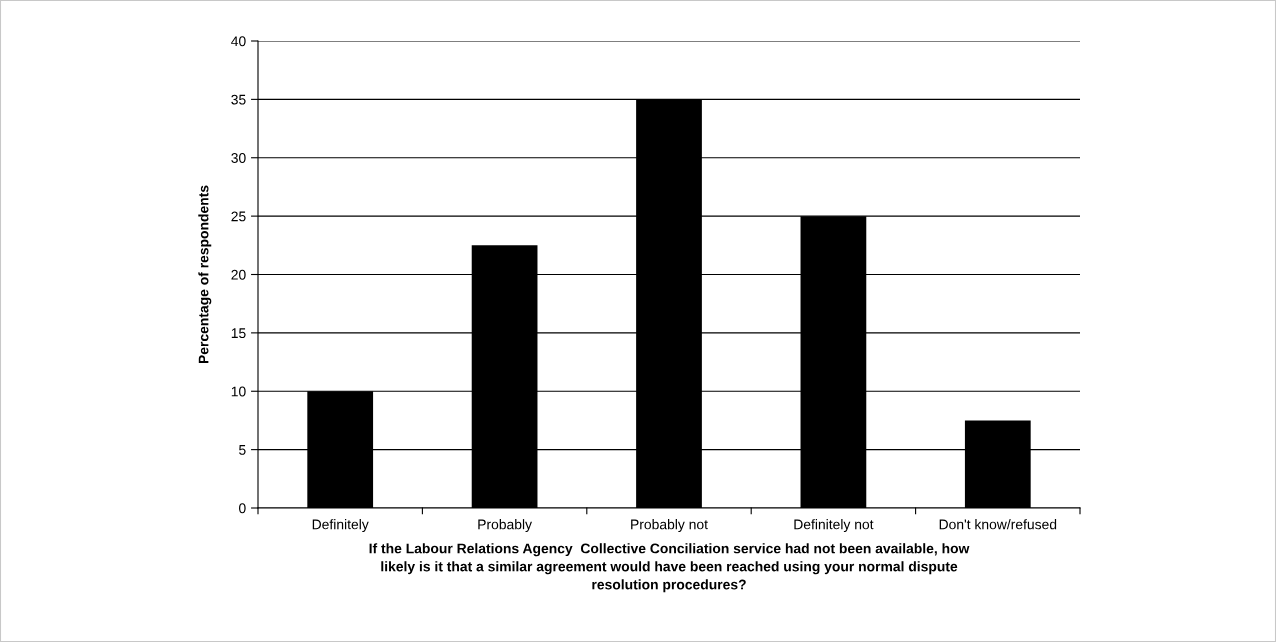 This screenshot has height=642, width=1276. I want to click on y-tick-label: 30, so click(238, 158).